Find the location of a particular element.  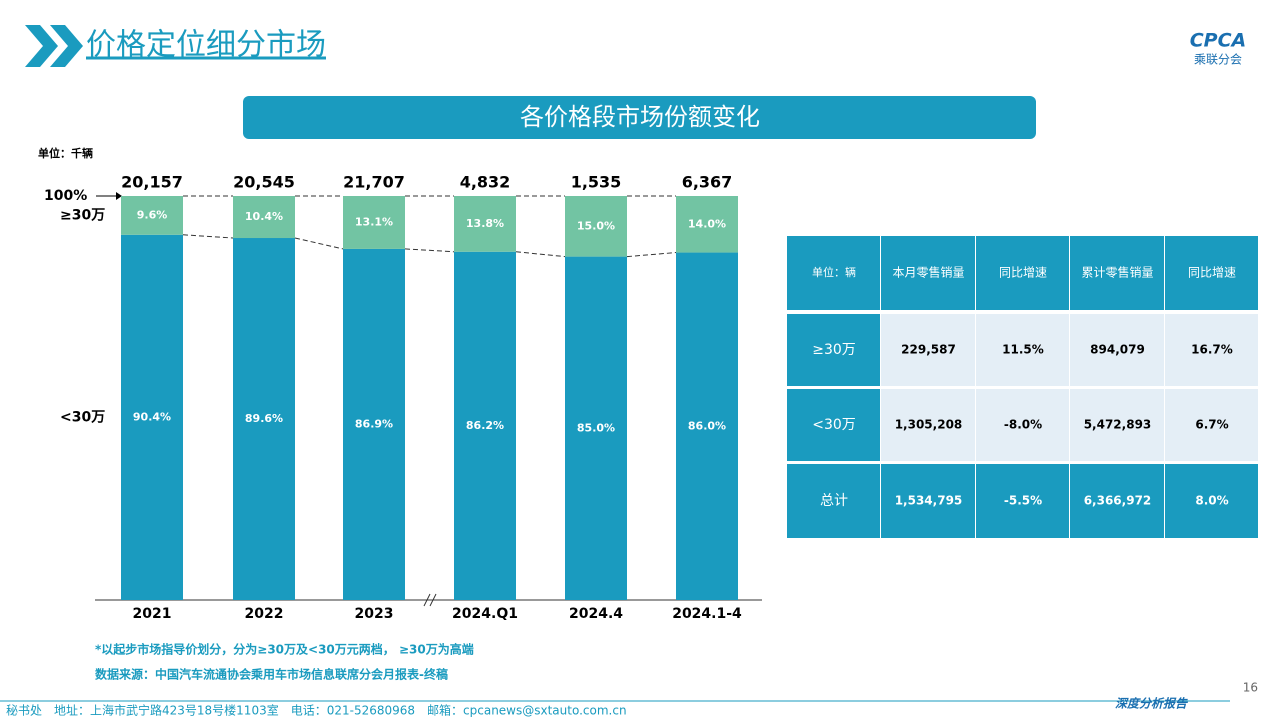

data-label: 9.6% is located at coordinates (152, 214).